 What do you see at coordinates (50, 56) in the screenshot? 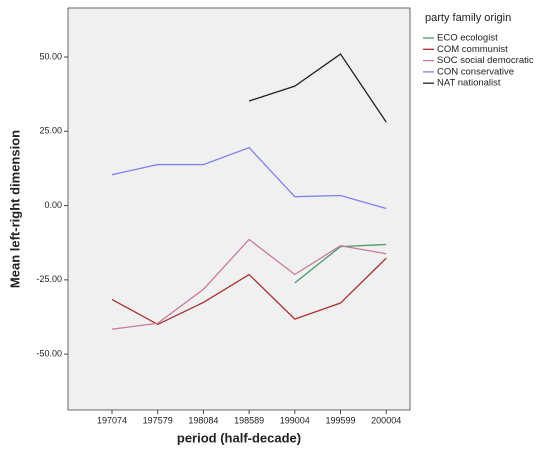
I see `y-tick-label: 50.00` at bounding box center [50, 56].